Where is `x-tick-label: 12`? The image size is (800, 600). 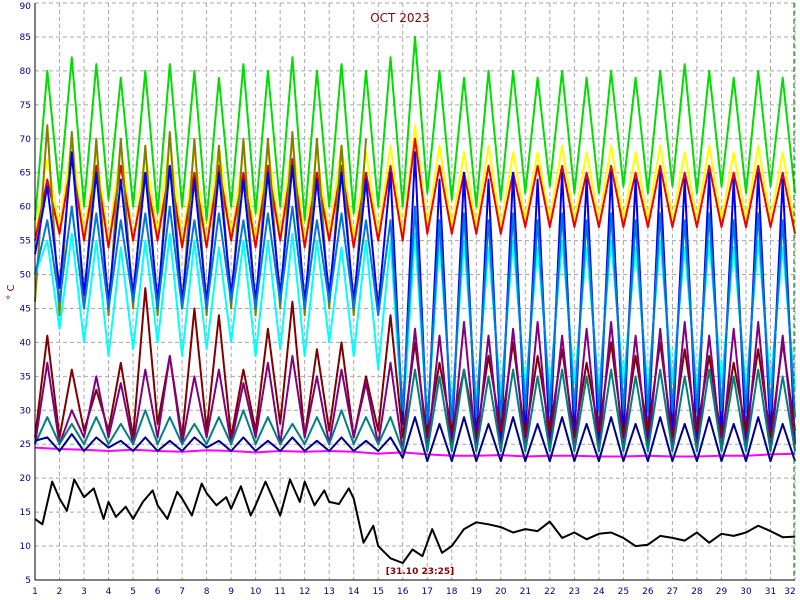 x-tick-label: 12 is located at coordinates (304, 592).